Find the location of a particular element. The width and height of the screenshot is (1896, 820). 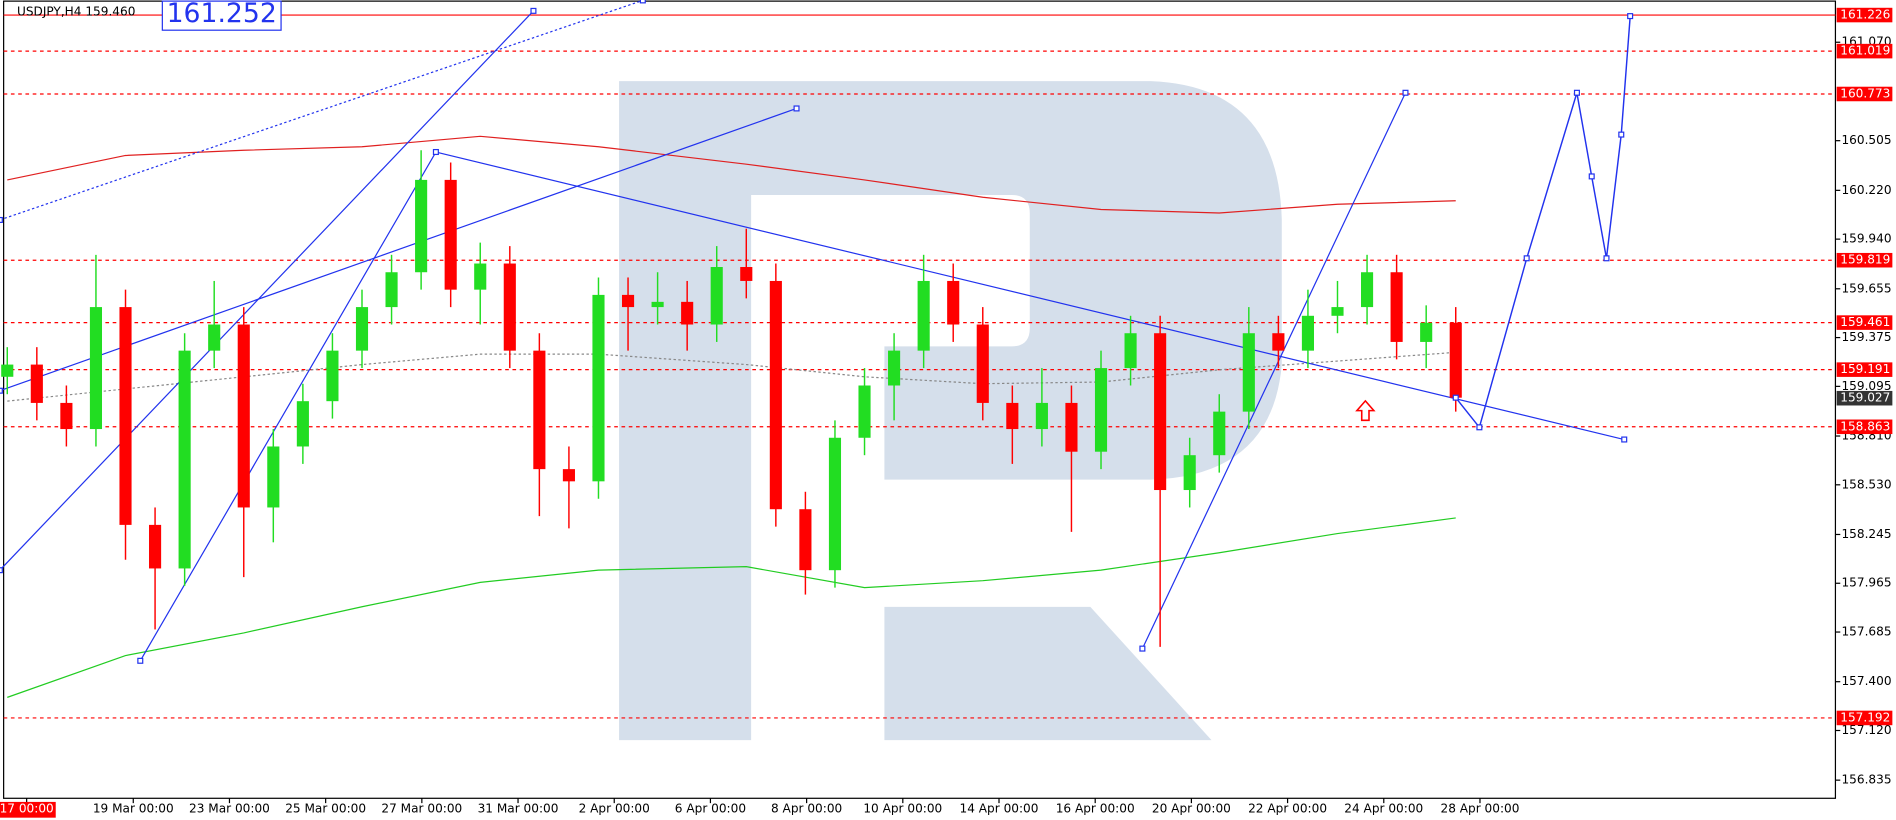

x-tick-label: 27 Mar 00:00 is located at coordinates (421, 809).